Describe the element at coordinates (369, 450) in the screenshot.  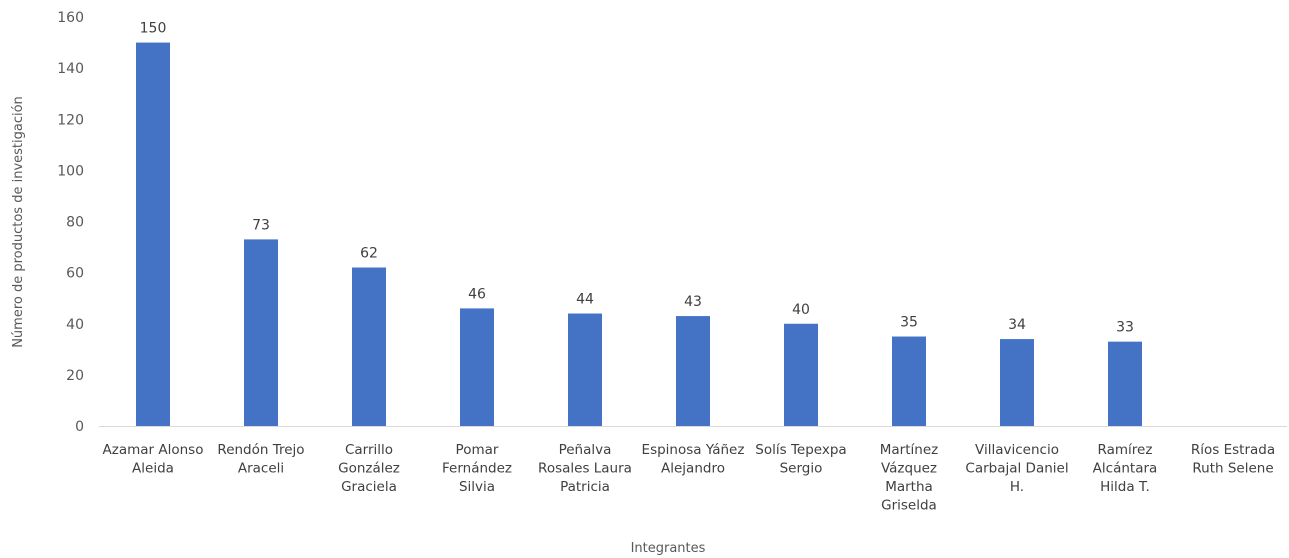
I see `x-category-label-line: Carrillo` at that location.